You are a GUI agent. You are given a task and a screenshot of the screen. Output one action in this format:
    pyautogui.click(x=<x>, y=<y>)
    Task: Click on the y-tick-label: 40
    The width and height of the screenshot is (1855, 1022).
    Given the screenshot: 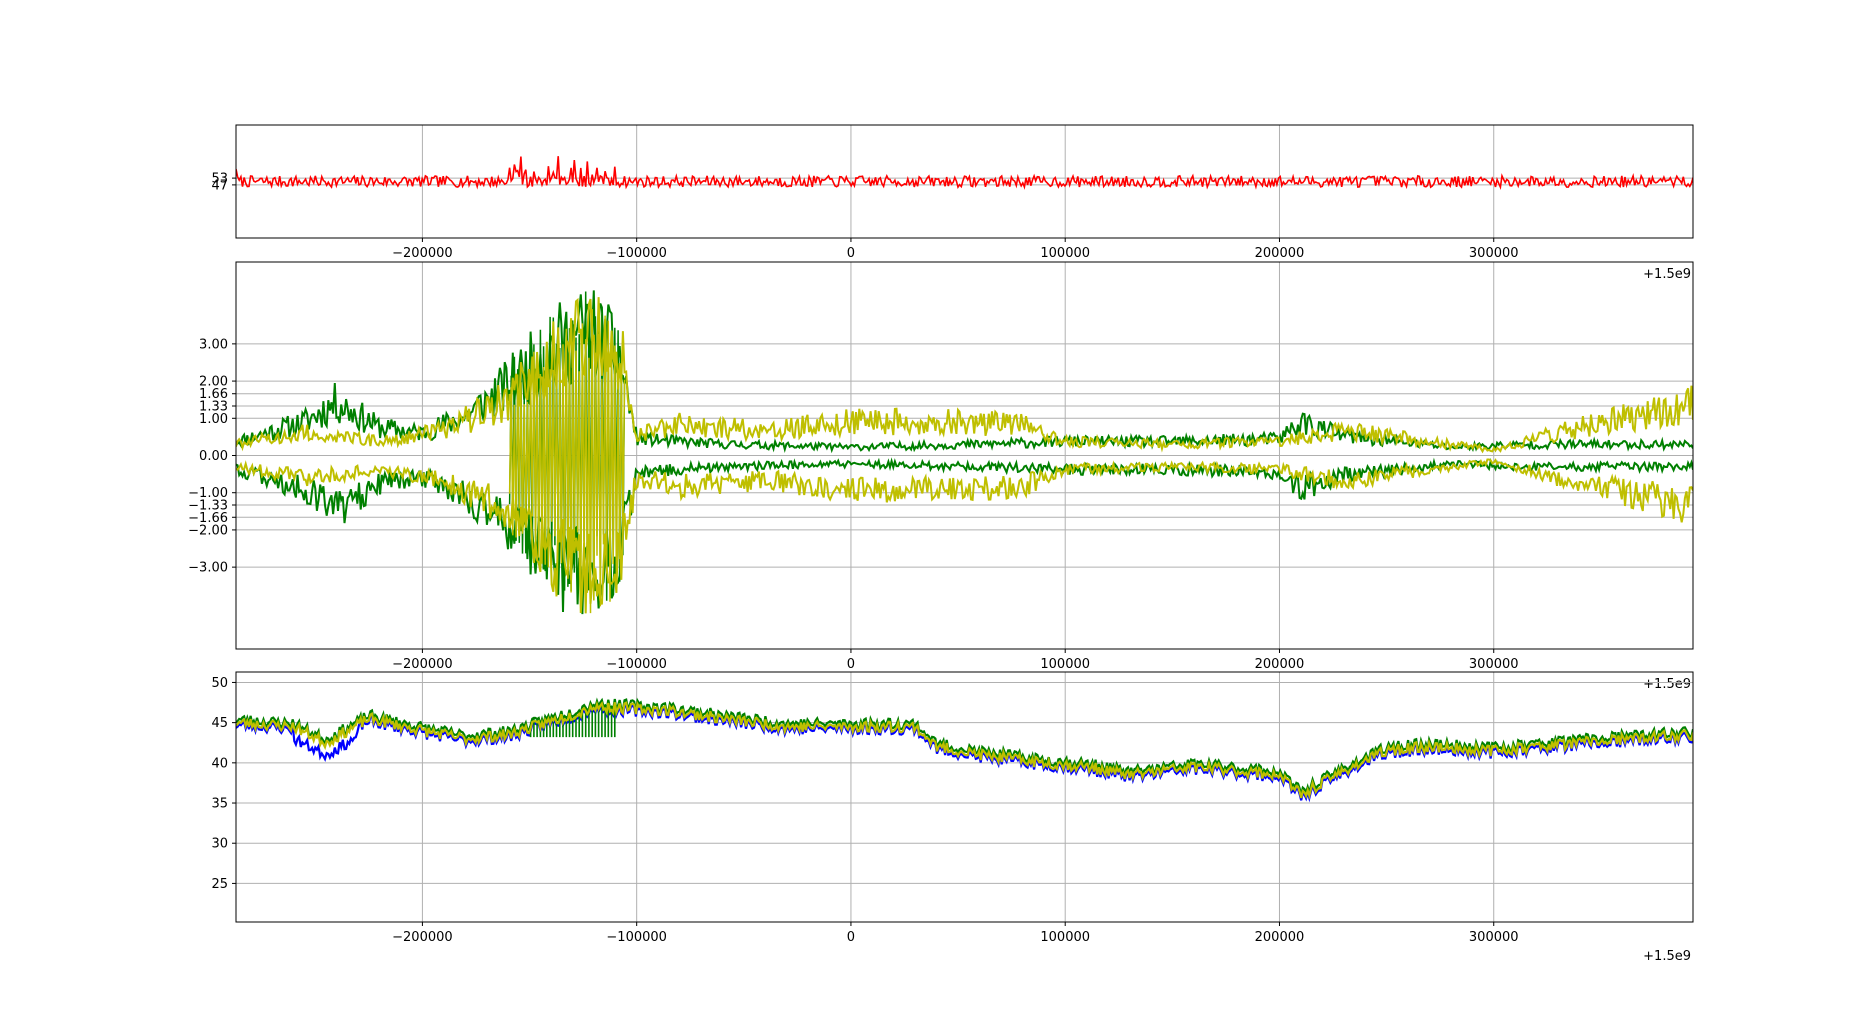 What is the action you would take?
    pyautogui.click(x=219, y=763)
    